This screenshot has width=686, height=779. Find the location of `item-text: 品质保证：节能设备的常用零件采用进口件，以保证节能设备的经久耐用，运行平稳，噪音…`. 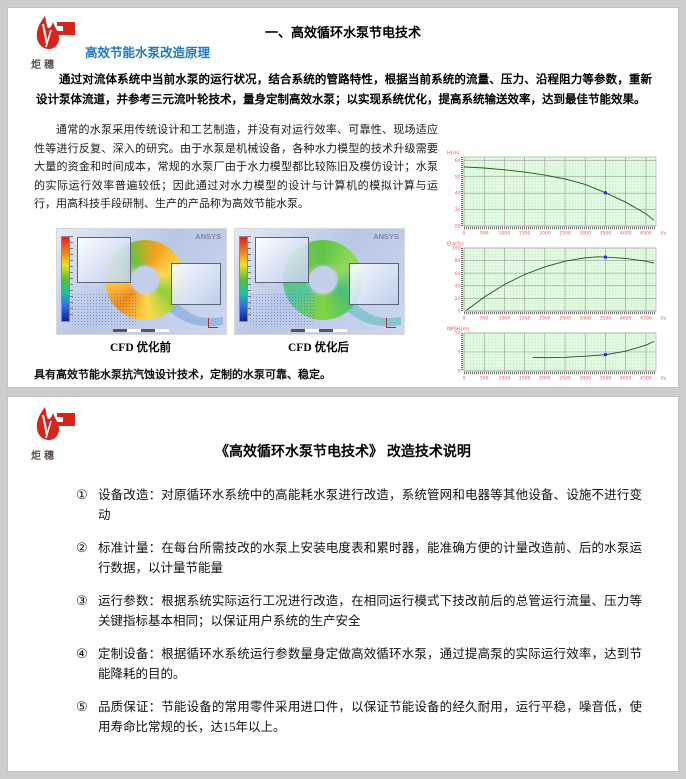

item-text: 品质保证：节能设备的常用零件采用进口件，以保证节能设备的经久耐用，运行平稳，噪音… is located at coordinates (370, 717).